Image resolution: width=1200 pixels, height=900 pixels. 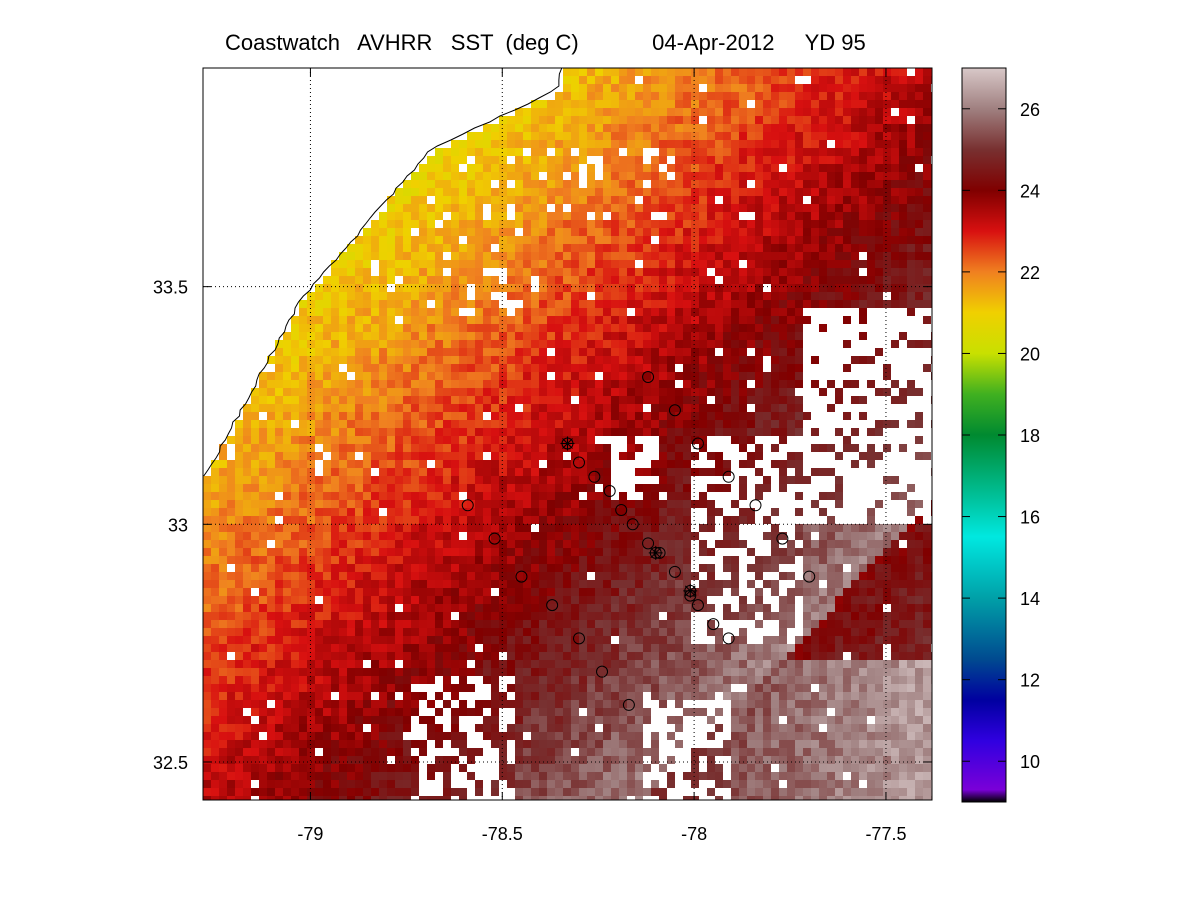 I want to click on colorbar: 10 12 14 16 18 20 22 24 26, so click(x=1000, y=435).